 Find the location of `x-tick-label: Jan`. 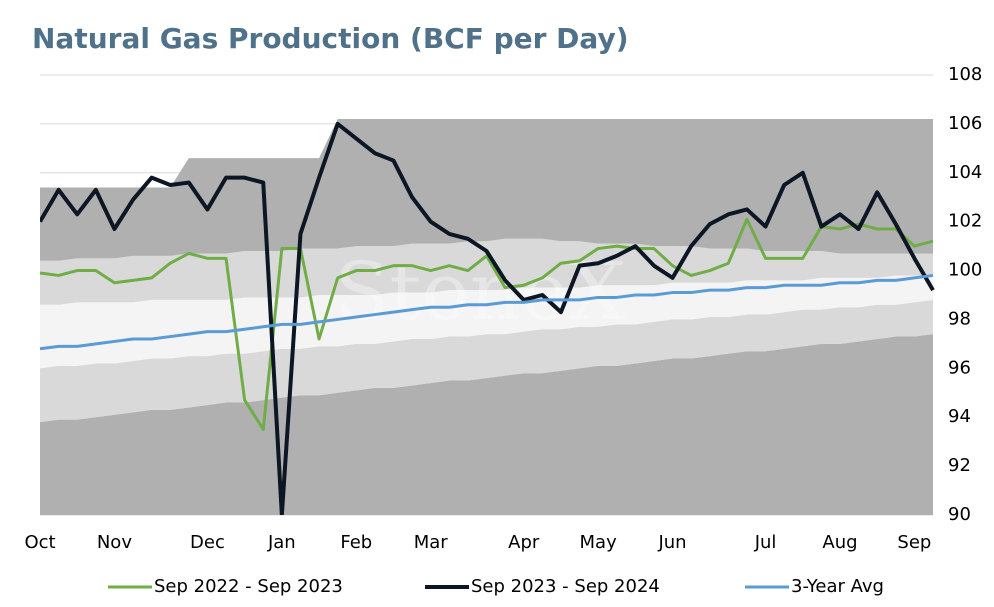

x-tick-label: Jan is located at coordinates (281, 542).